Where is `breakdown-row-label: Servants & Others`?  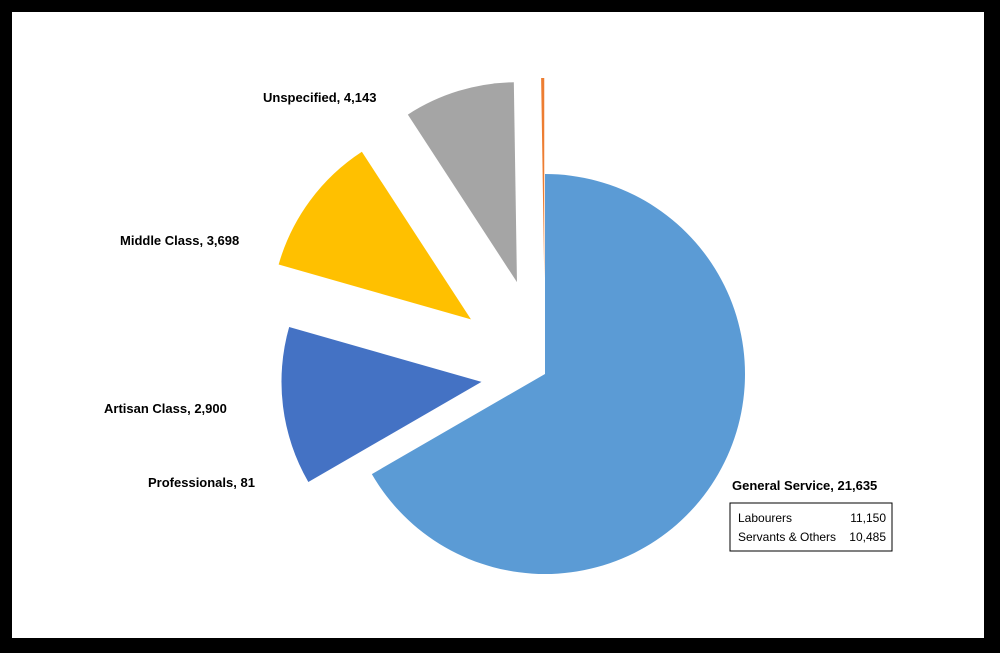
breakdown-row-label: Servants & Others is located at coordinates (787, 537).